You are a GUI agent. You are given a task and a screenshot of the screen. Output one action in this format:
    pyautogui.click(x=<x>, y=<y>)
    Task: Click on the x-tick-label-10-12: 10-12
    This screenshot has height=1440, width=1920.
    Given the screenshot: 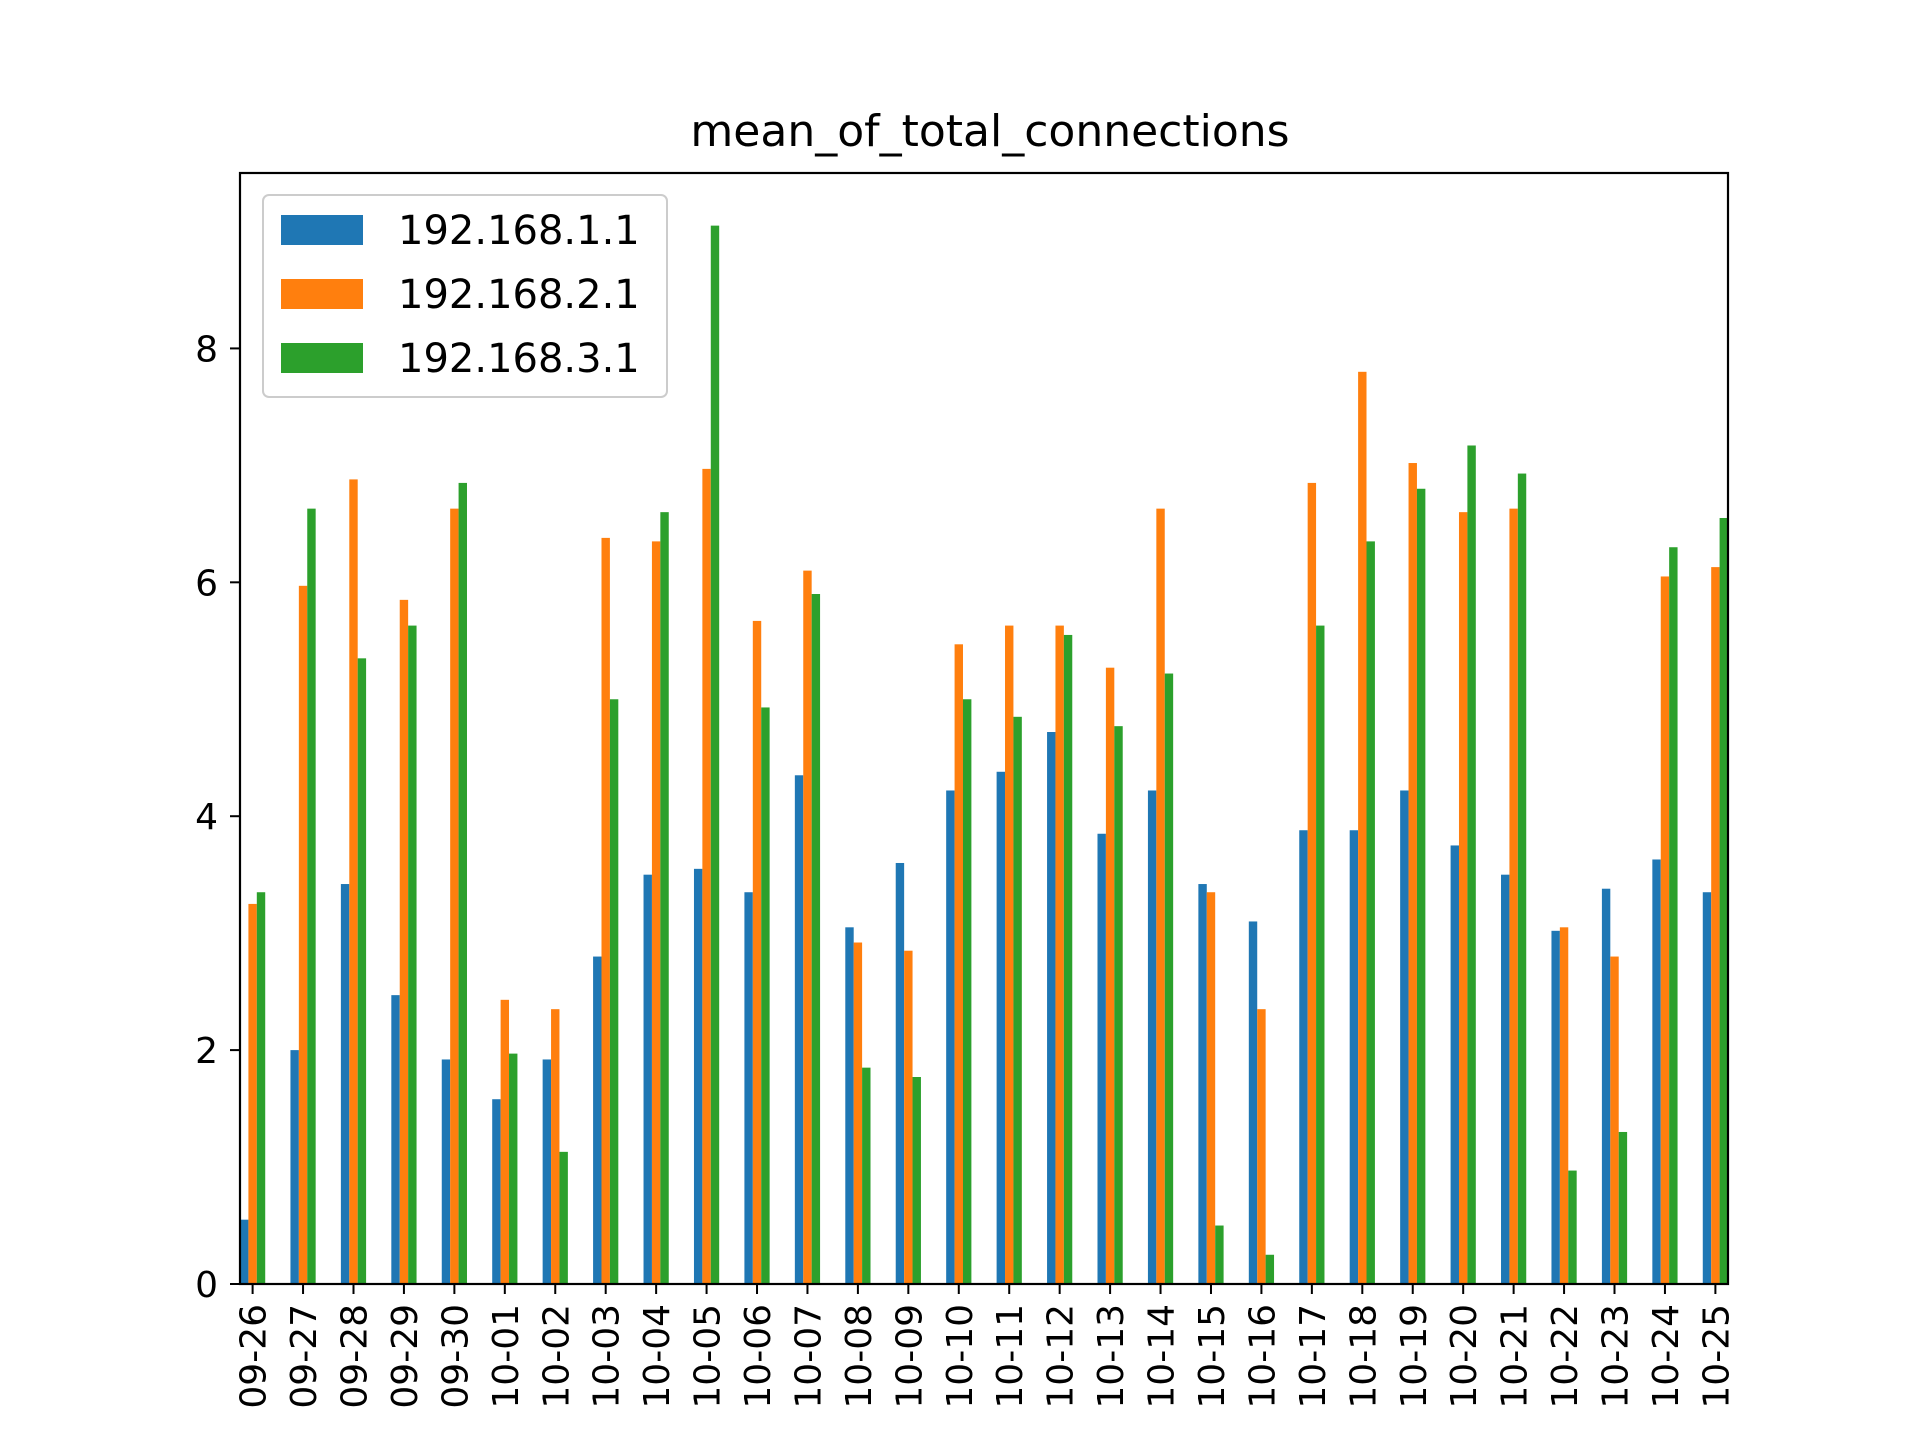 What is the action you would take?
    pyautogui.click(x=1061, y=1356)
    